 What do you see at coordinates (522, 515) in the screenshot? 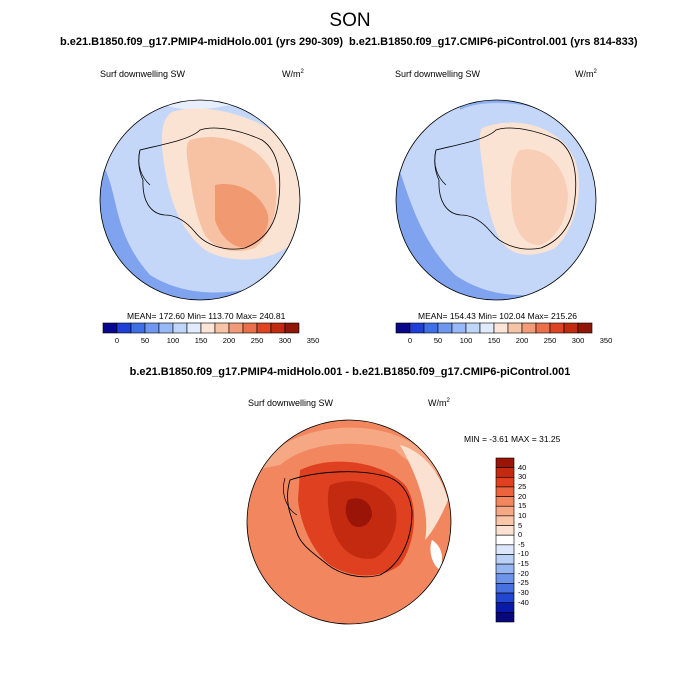
I see `colorbar-tick-label: 10` at bounding box center [522, 515].